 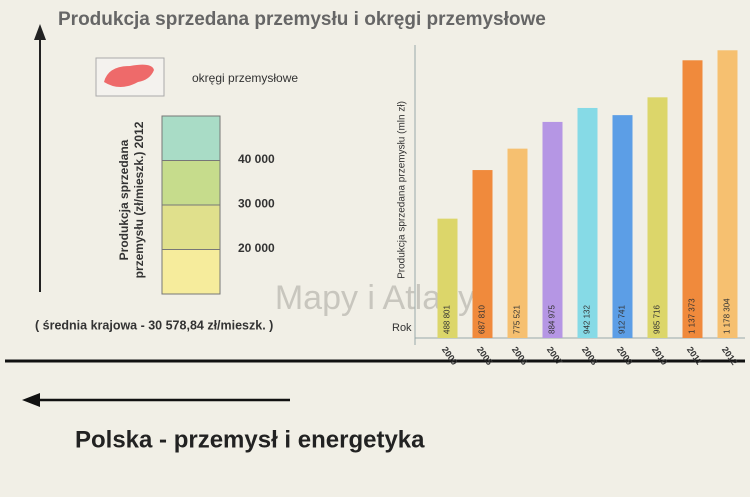 What do you see at coordinates (31, 400) in the screenshot?
I see `left-arrow-head` at bounding box center [31, 400].